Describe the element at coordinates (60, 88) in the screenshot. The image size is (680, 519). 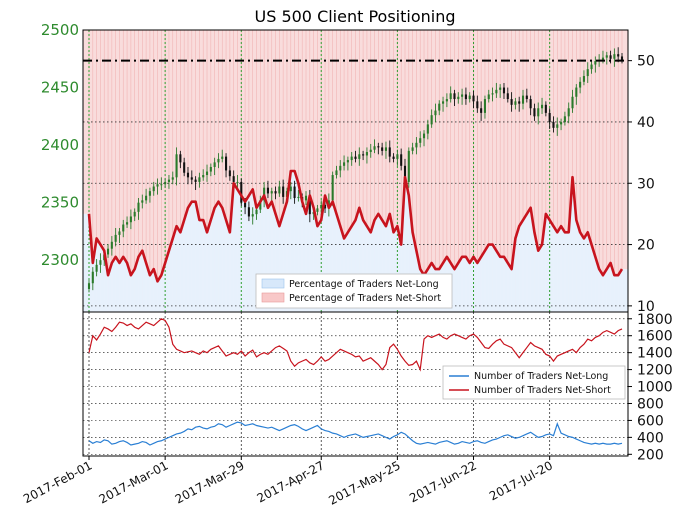
I see `price-tick-label: 2450` at that location.